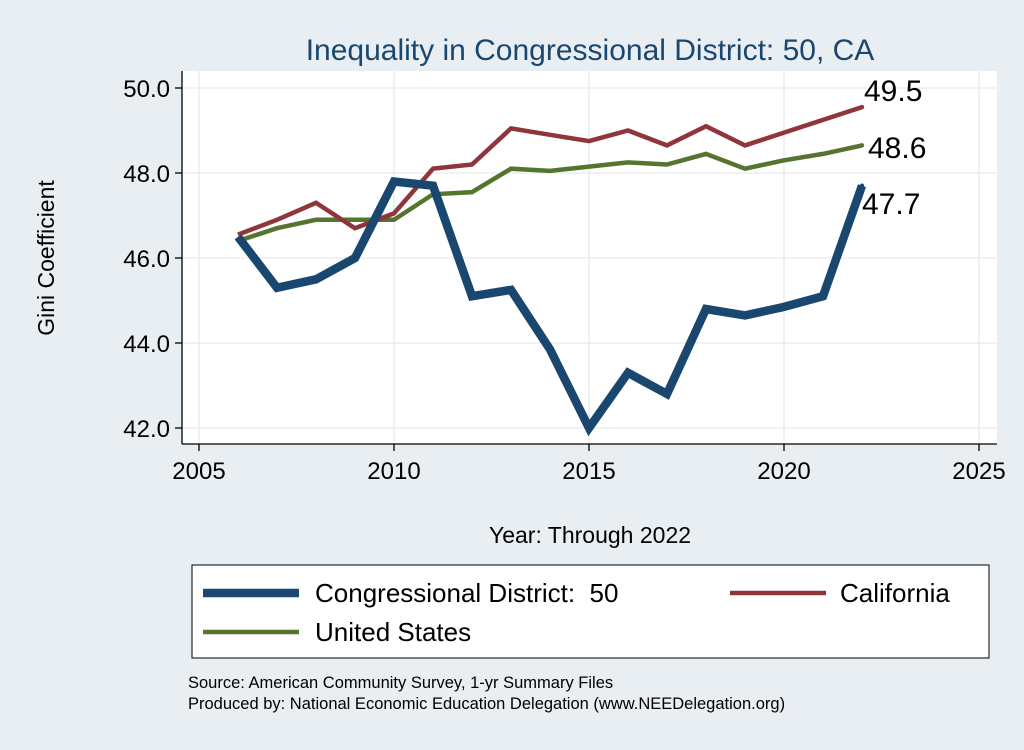  What do you see at coordinates (588, 471) in the screenshot?
I see `x-tick-label: 2015` at bounding box center [588, 471].